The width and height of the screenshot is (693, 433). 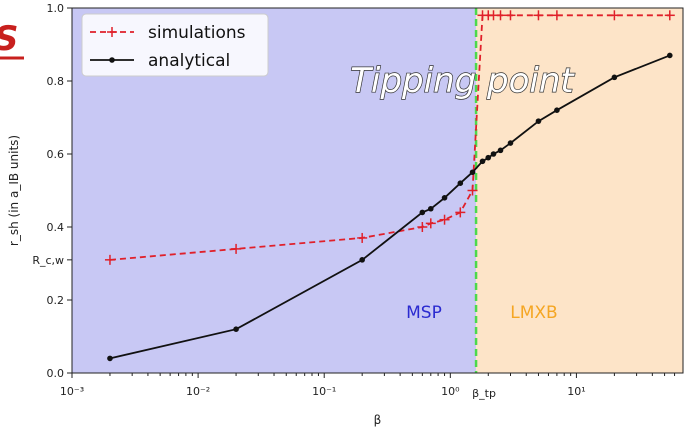 What do you see at coordinates (484, 393) in the screenshot?
I see `tipping-point-tick-label: β_tp` at bounding box center [484, 393].